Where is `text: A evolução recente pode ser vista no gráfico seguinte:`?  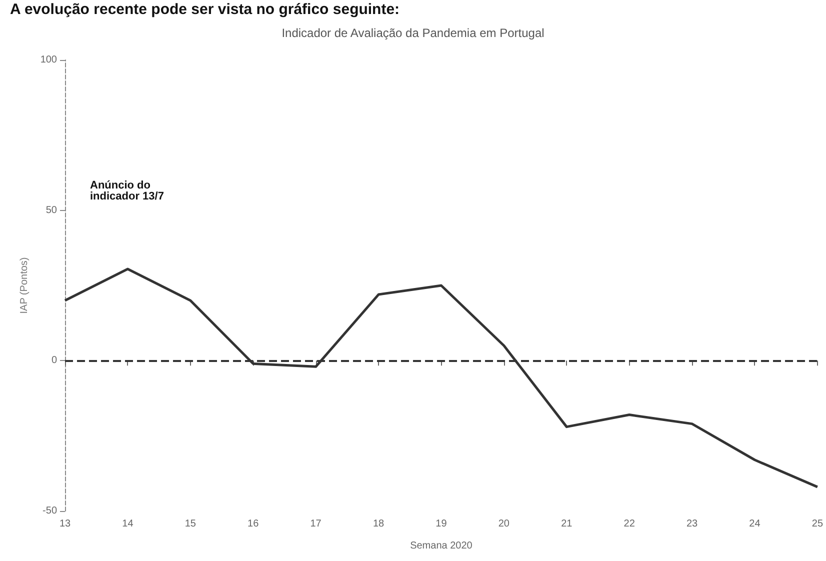 text: A evolução recente pode ser vista no gráfico seguinte: is located at coordinates (205, 9).